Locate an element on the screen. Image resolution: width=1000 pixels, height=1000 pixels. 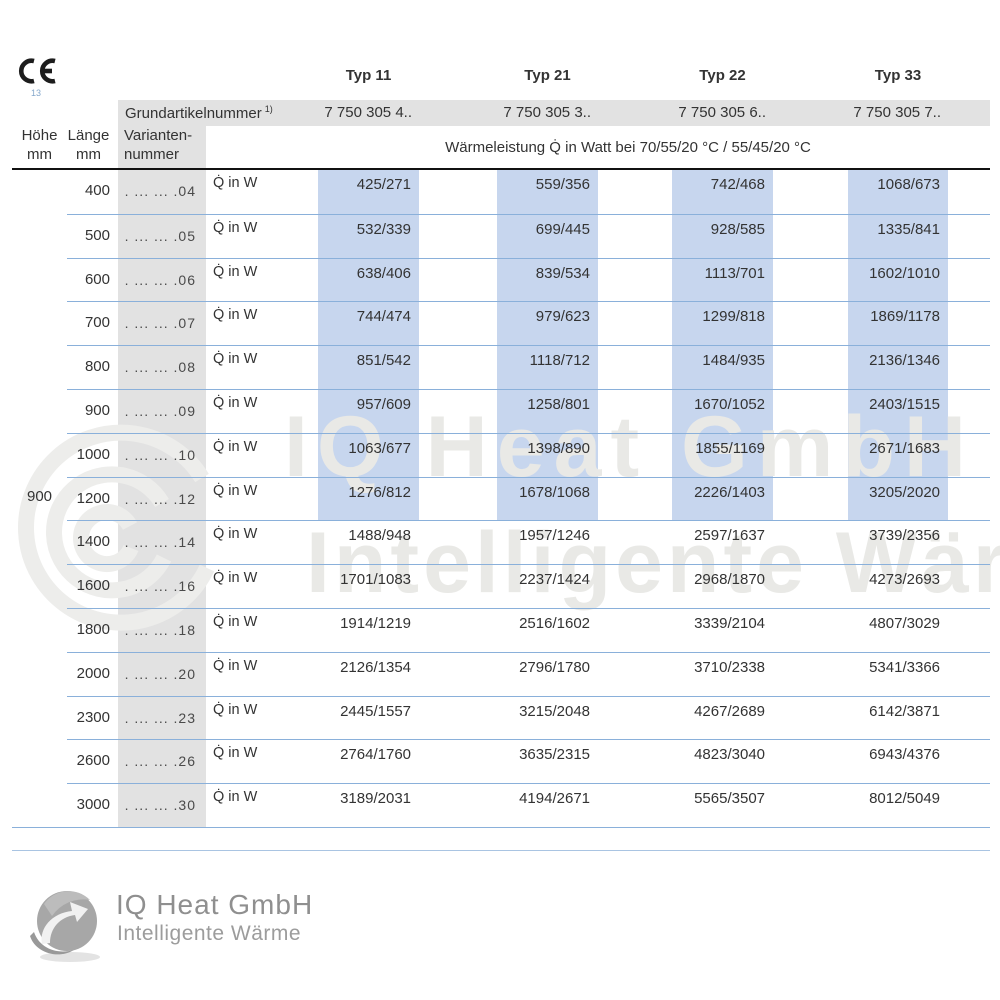
grundartikelnummer-band is located at coordinates (554, 113).